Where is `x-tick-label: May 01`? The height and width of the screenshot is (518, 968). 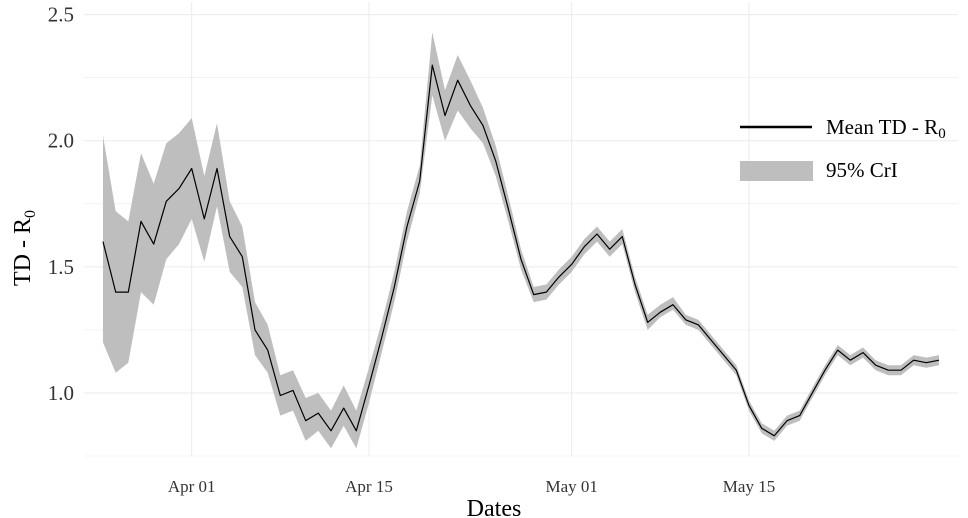
x-tick-label: May 01 is located at coordinates (571, 486).